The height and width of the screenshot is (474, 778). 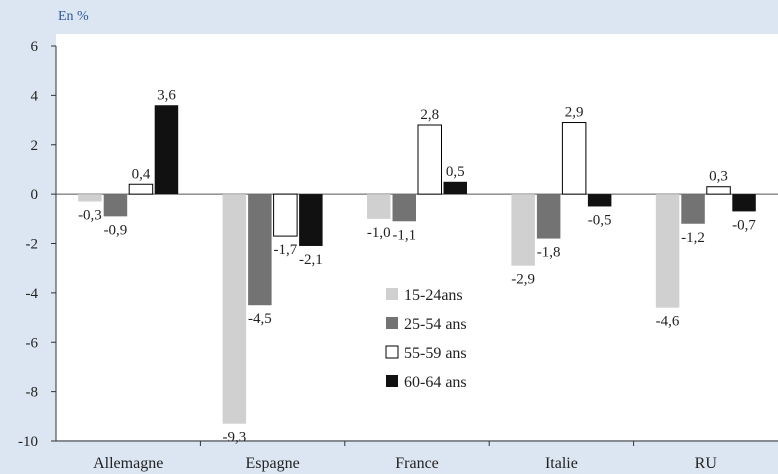 What do you see at coordinates (32, 393) in the screenshot?
I see `y-tick-label: -8` at bounding box center [32, 393].